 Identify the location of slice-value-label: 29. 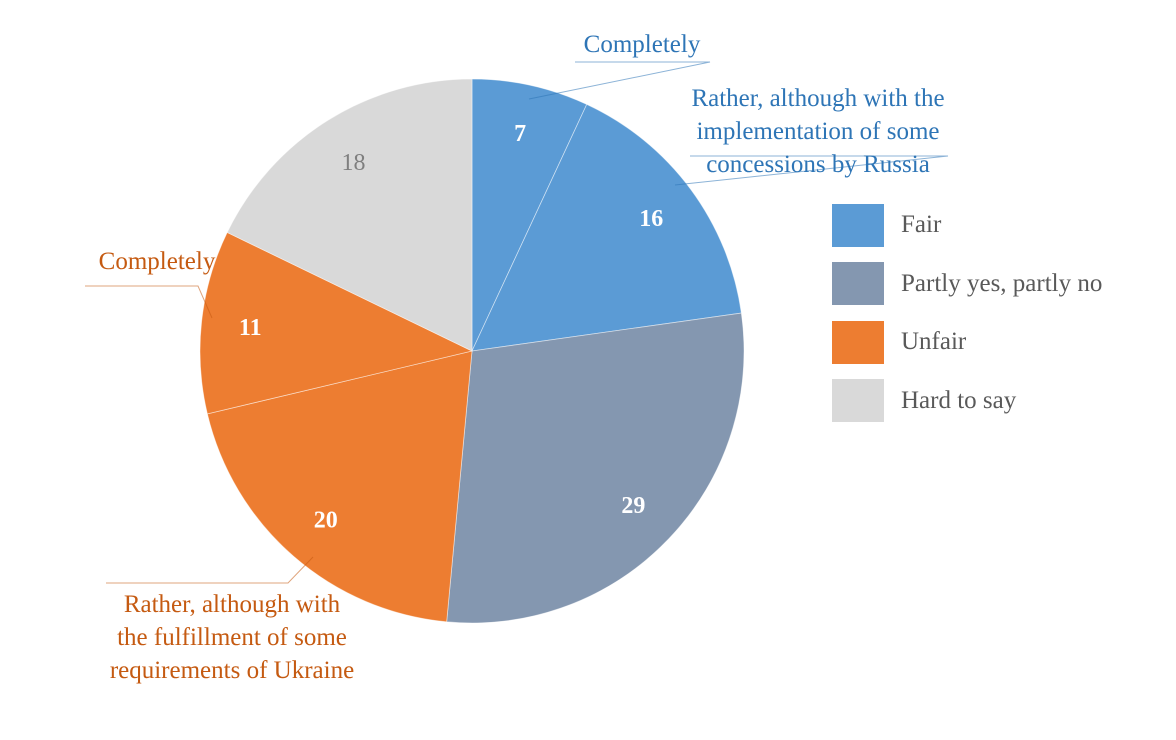
(633, 506).